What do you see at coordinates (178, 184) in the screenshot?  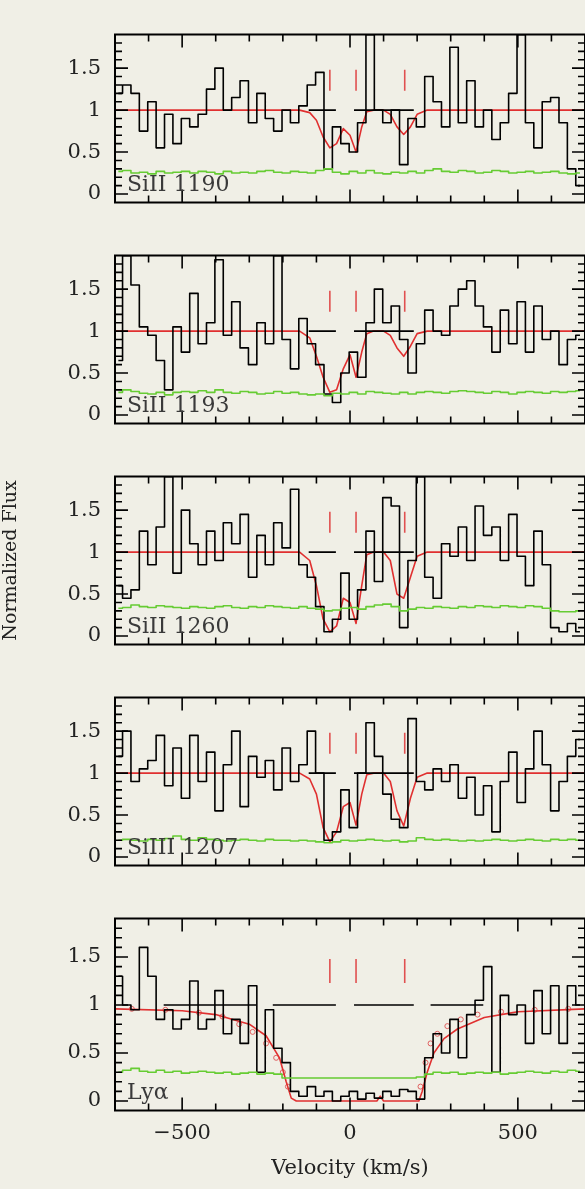 I see `annotation: SiII 1190` at bounding box center [178, 184].